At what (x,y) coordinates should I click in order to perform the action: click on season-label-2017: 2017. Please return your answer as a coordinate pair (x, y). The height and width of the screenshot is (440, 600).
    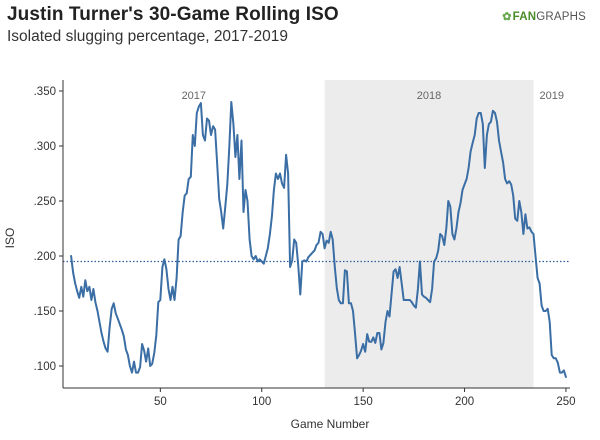
    Looking at the image, I should click on (194, 96).